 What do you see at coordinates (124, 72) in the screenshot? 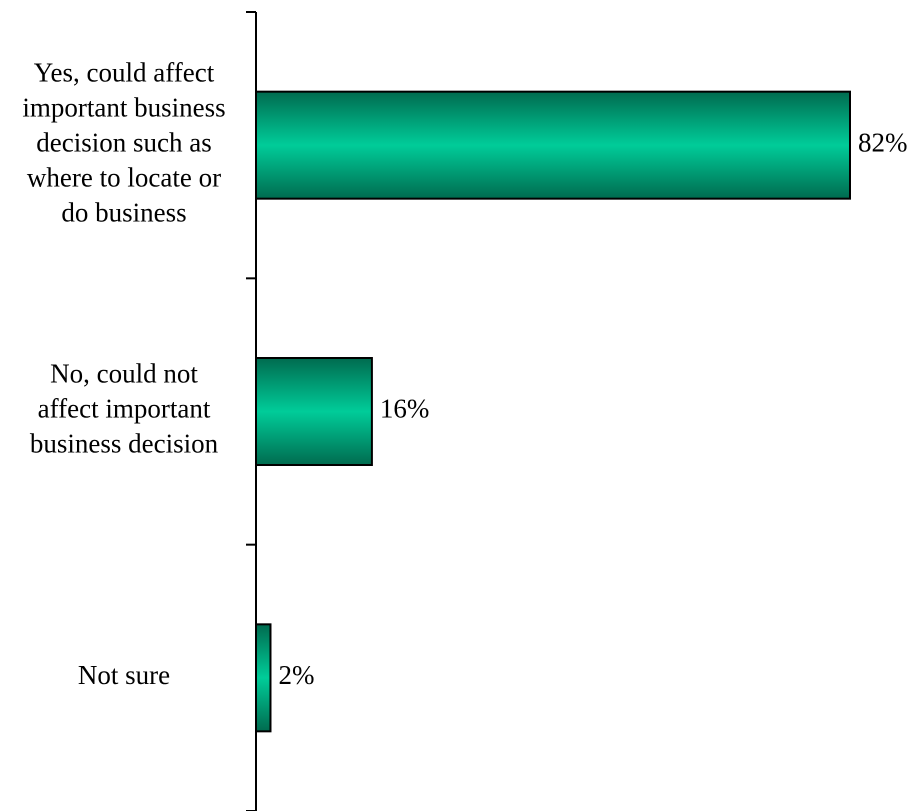
I see `category-label-line: Yes, could affect` at bounding box center [124, 72].